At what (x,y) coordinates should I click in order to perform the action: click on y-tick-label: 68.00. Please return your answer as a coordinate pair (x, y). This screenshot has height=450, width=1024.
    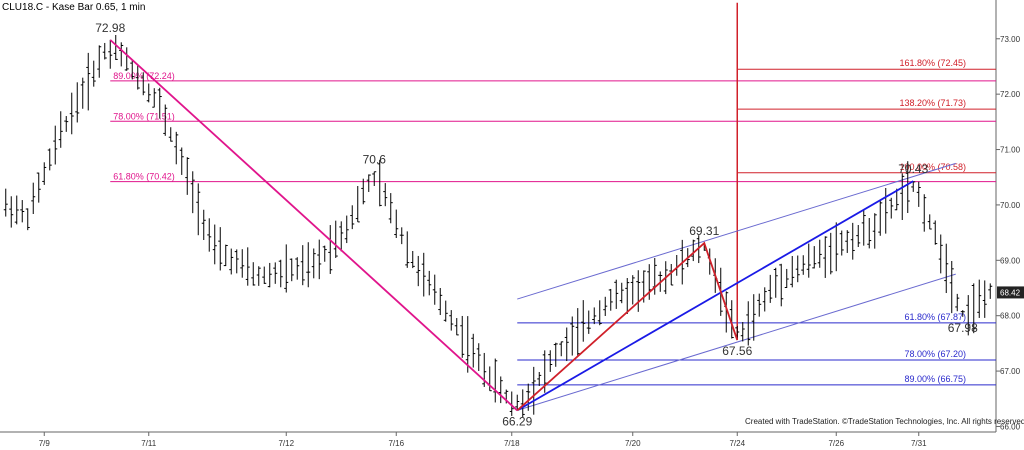
    Looking at the image, I should click on (1010, 316).